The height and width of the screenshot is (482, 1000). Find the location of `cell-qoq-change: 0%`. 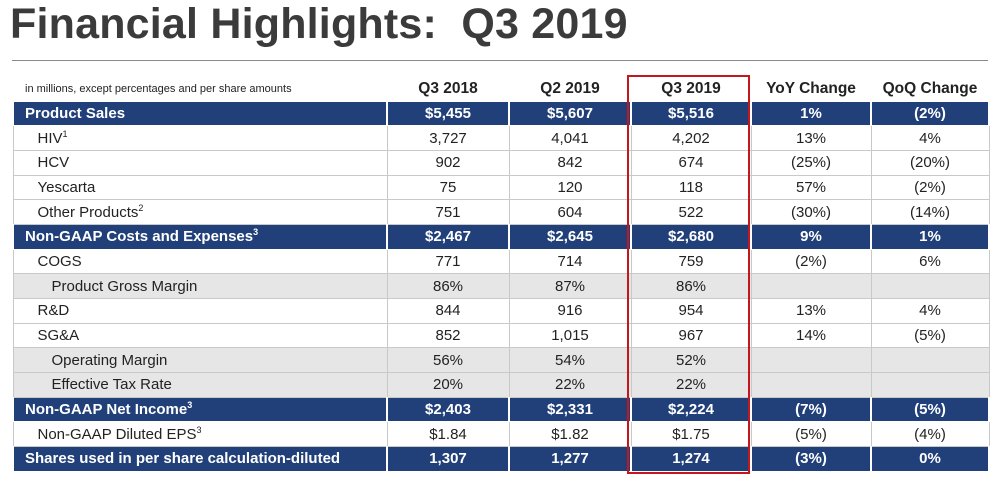

cell-qoq-change: 0% is located at coordinates (930, 459).